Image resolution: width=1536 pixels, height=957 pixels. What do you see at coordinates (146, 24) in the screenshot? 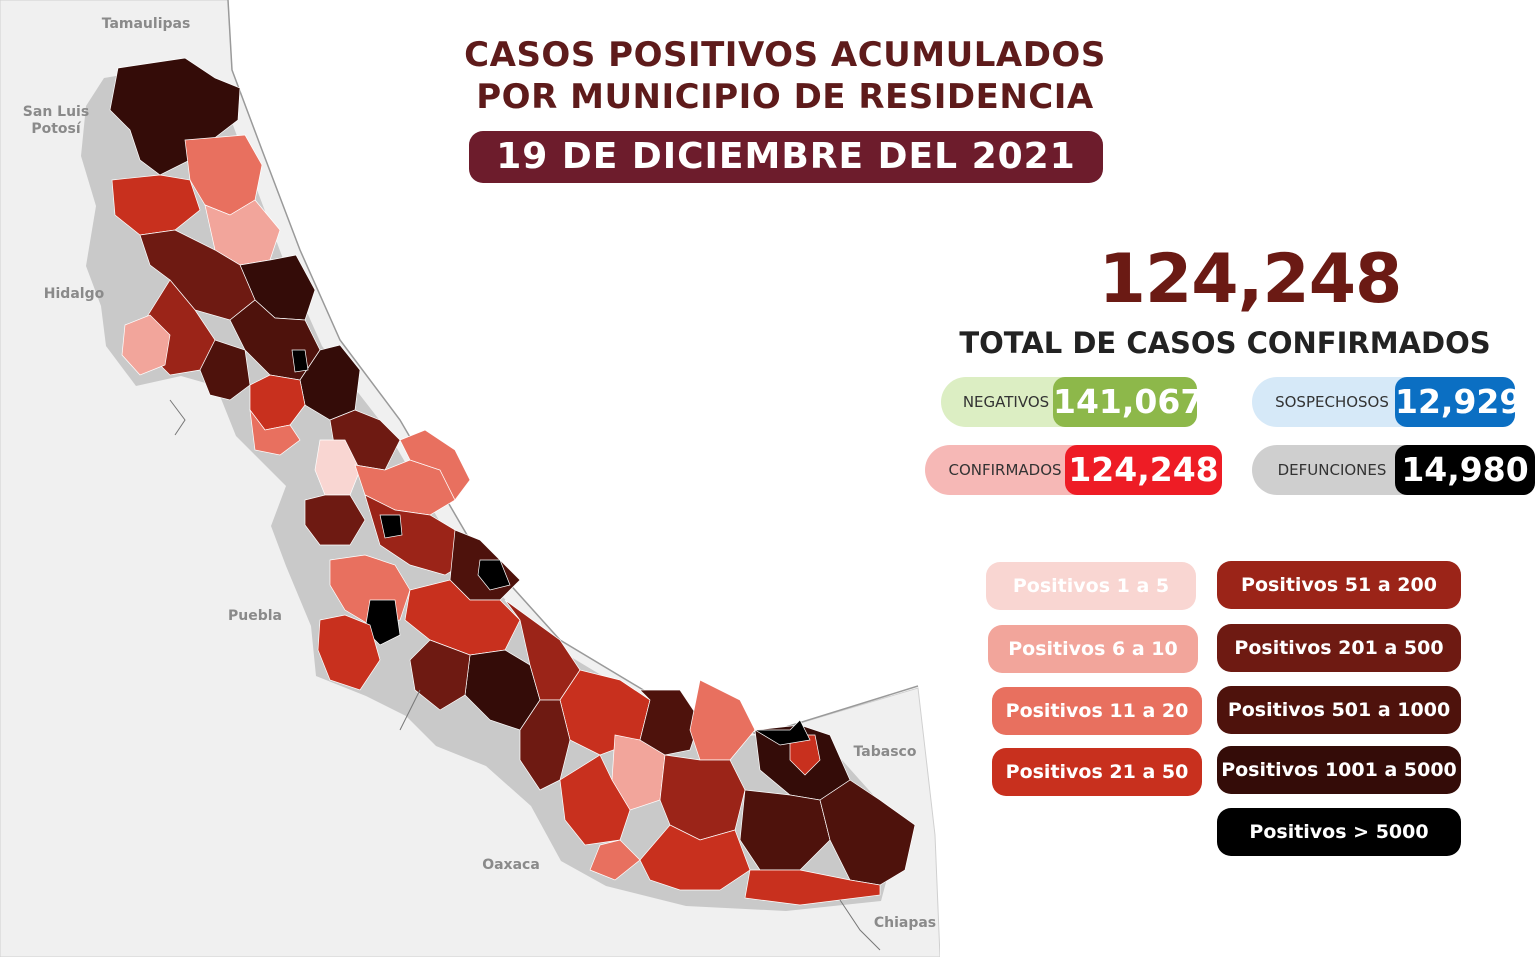
I see `label-tamaulipas: Tamaulipas` at bounding box center [146, 24].